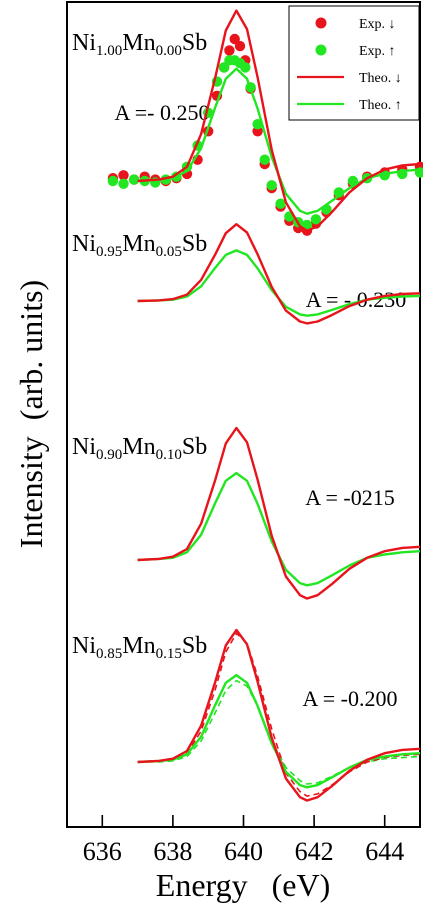  Describe the element at coordinates (162, 112) in the screenshot. I see `asymmetry-1: A =- 0.250` at that location.